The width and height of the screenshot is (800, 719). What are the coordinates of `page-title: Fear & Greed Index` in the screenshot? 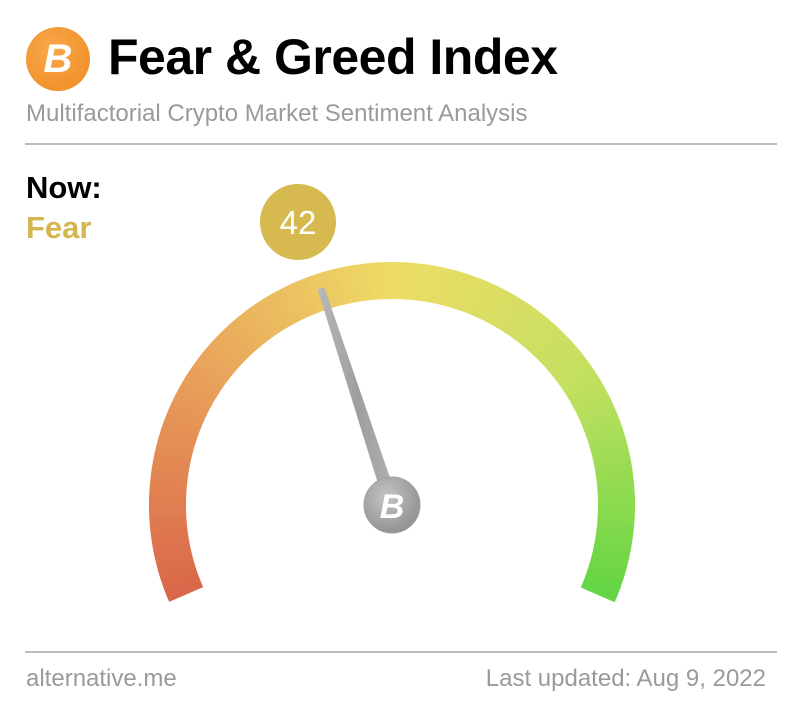 It's located at (333, 57).